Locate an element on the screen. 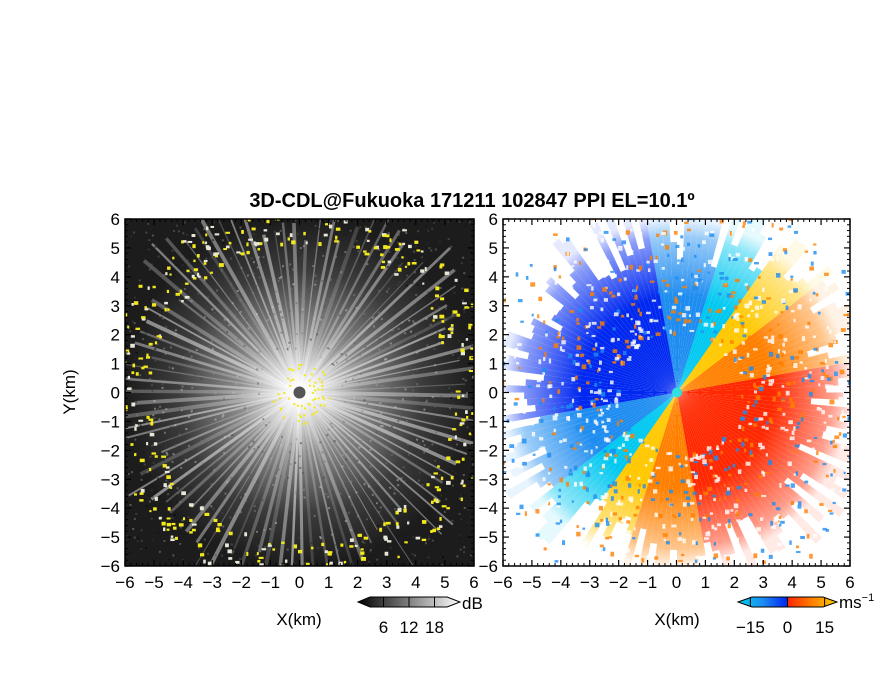 The height and width of the screenshot is (680, 880). snr-y-tick-label: 6 is located at coordinates (115, 219).